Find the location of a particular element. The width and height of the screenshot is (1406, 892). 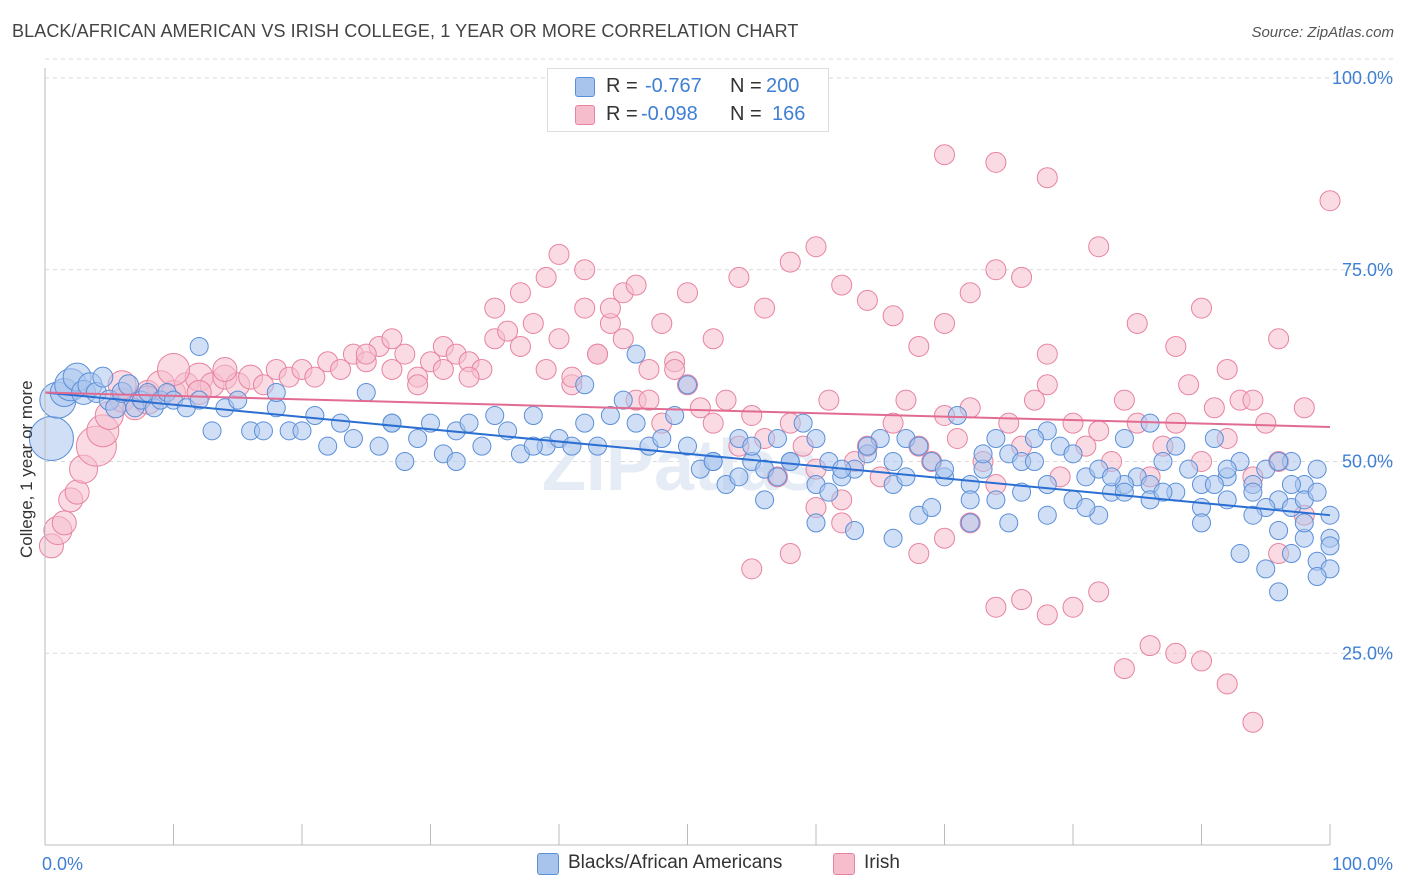

legend-n-label: N = is located at coordinates (746, 114).